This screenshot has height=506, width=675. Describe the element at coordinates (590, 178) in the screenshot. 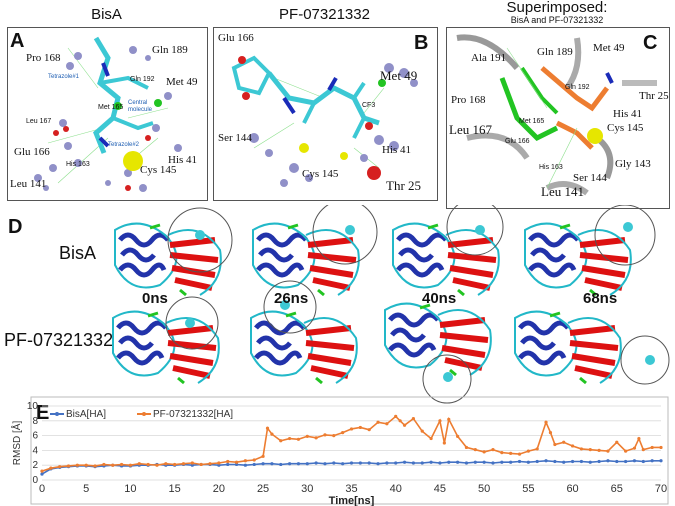

I see `residue-c-13: Ser 144` at that location.